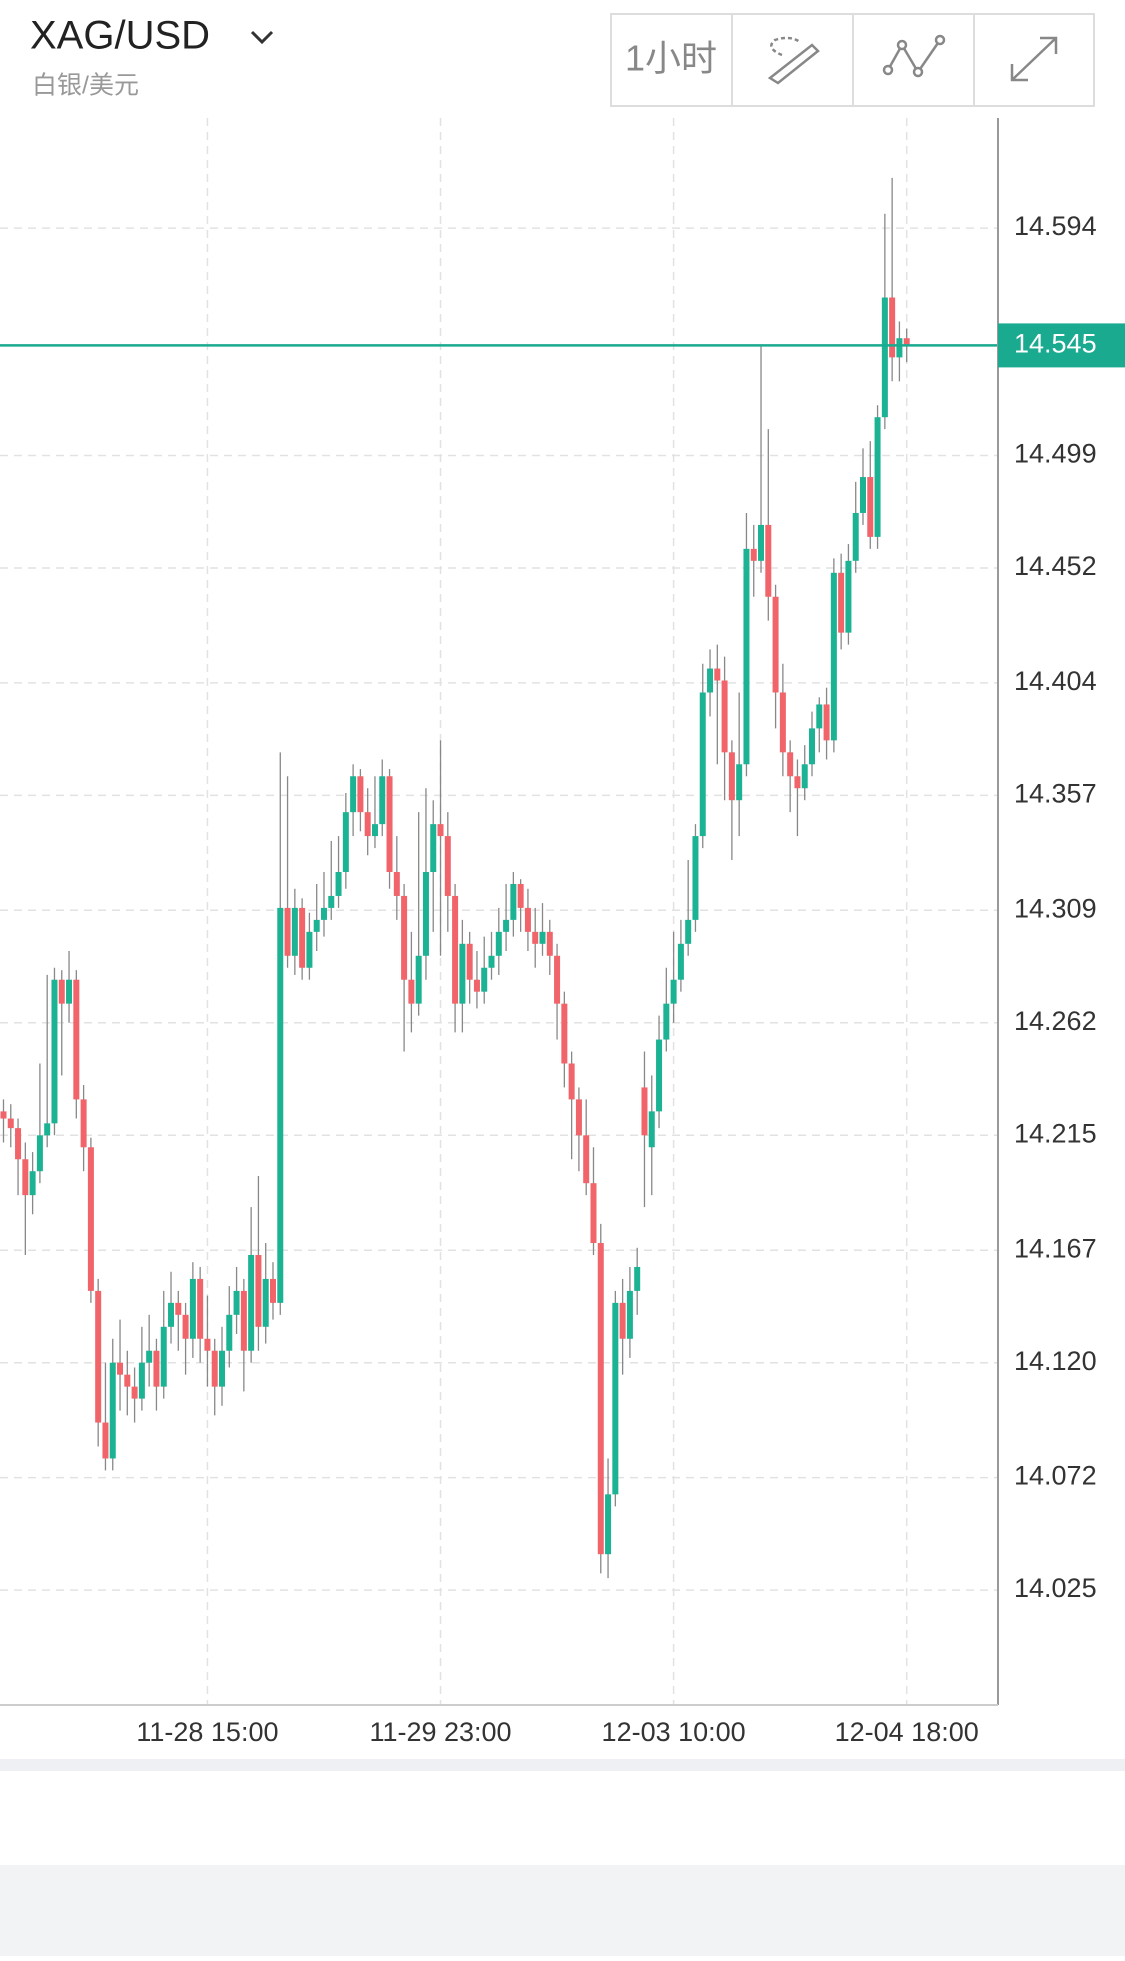  Describe the element at coordinates (671, 58) in the screenshot. I see `interval-button: 1小时` at that location.